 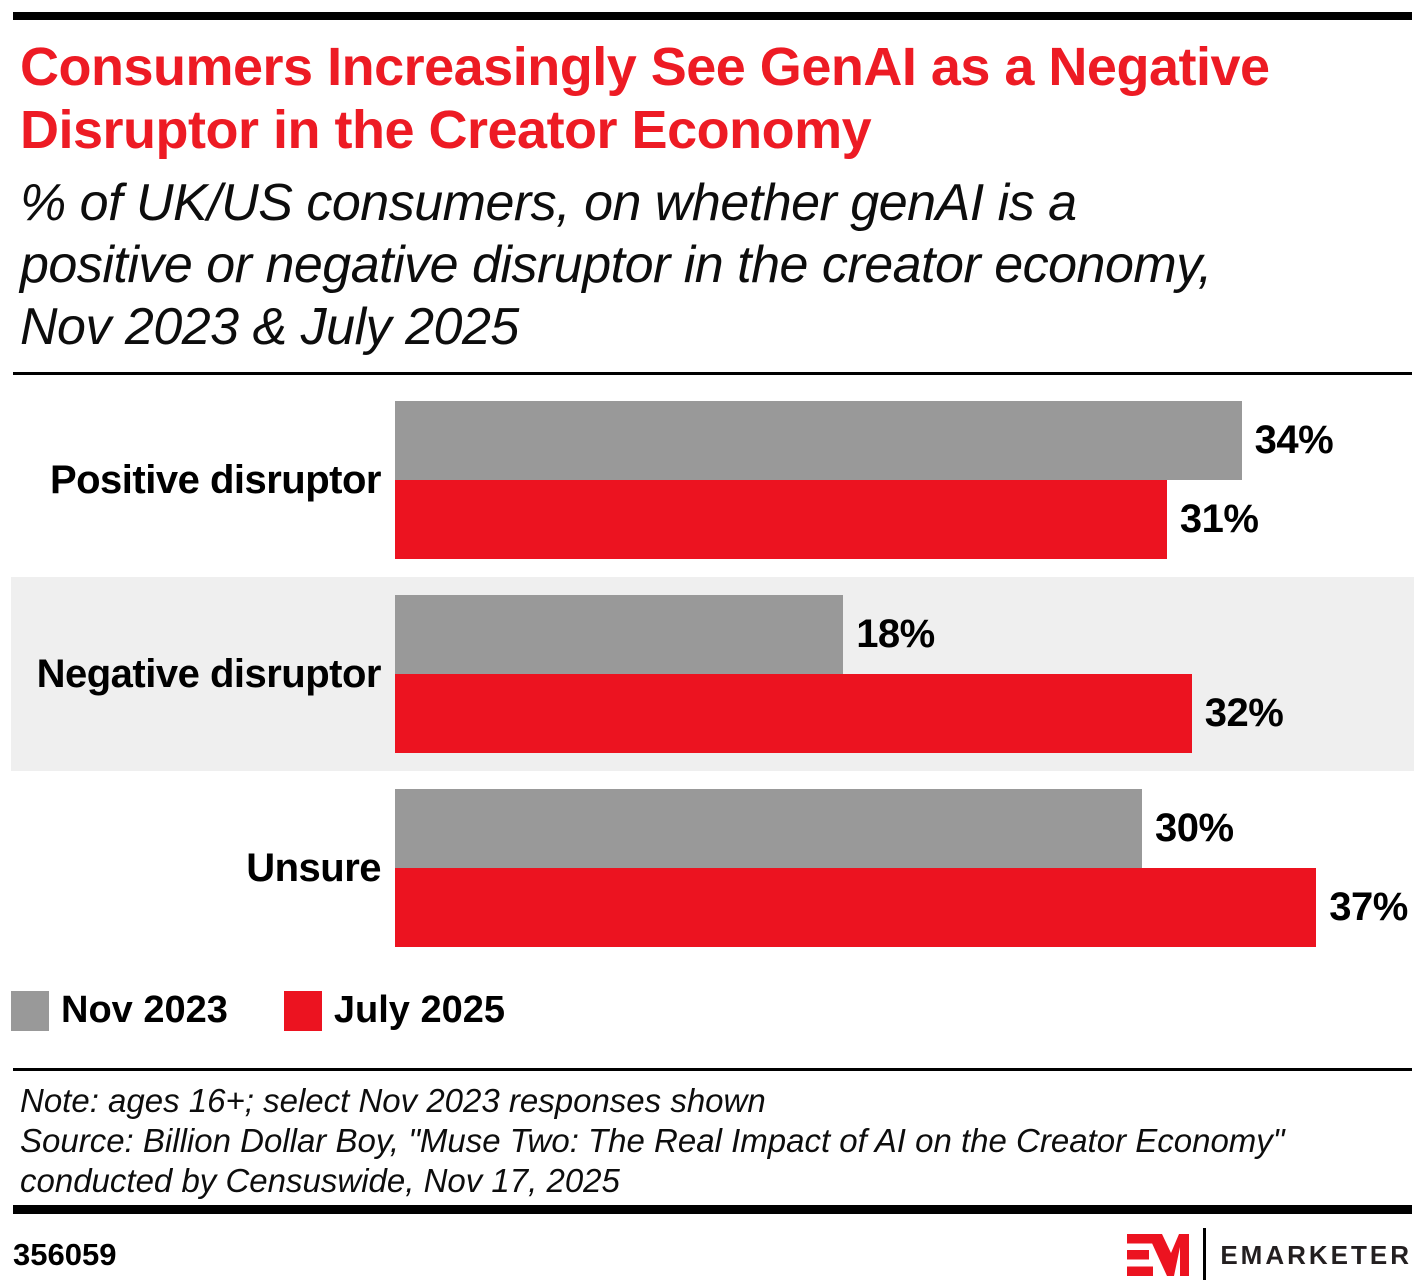 What do you see at coordinates (144, 1010) in the screenshot?
I see `legend-label: Nov 2023` at bounding box center [144, 1010].